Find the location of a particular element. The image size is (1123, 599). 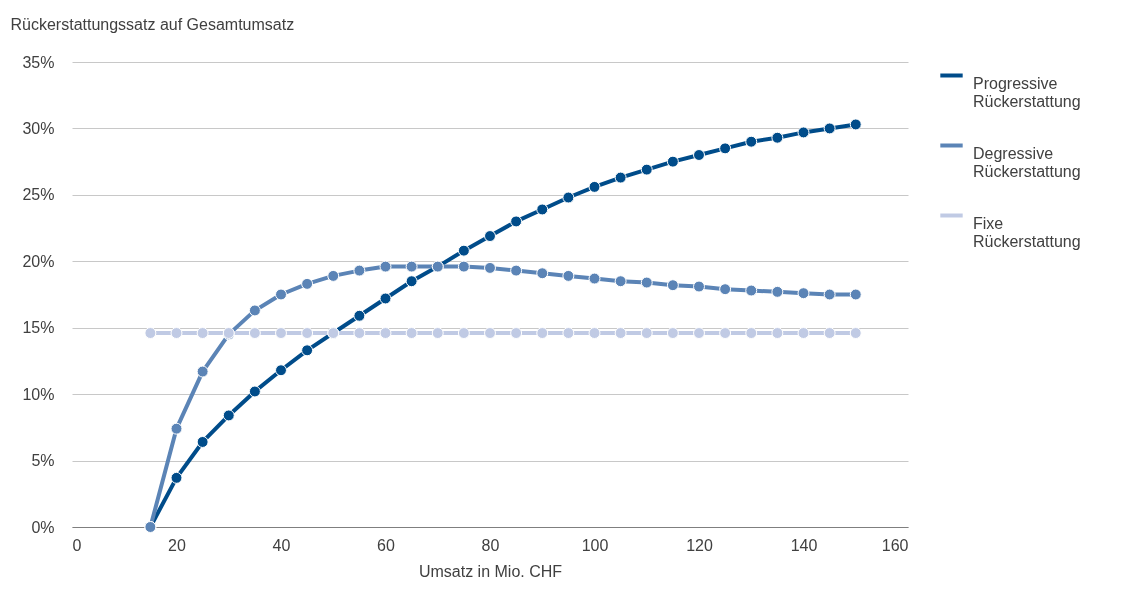

y-tick-label: 25% is located at coordinates (38, 195).